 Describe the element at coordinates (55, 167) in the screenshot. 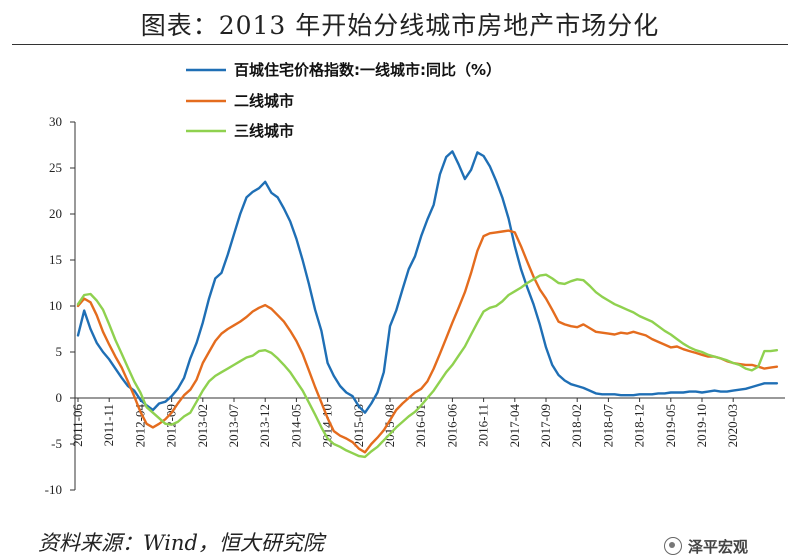

I see `y-tick-label: 25` at that location.